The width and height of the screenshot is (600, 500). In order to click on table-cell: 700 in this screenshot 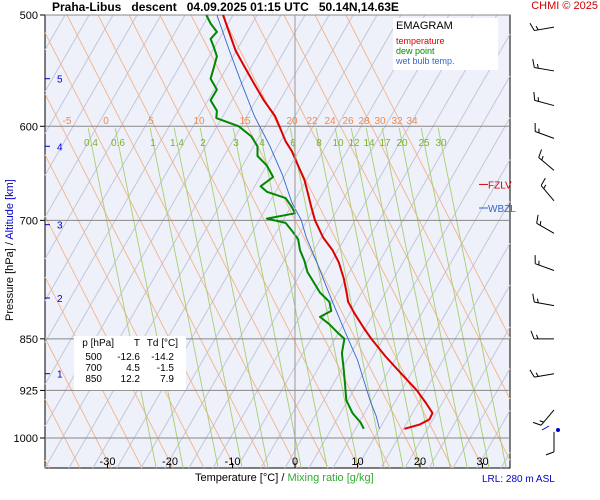, I will do `click(93, 368)`.